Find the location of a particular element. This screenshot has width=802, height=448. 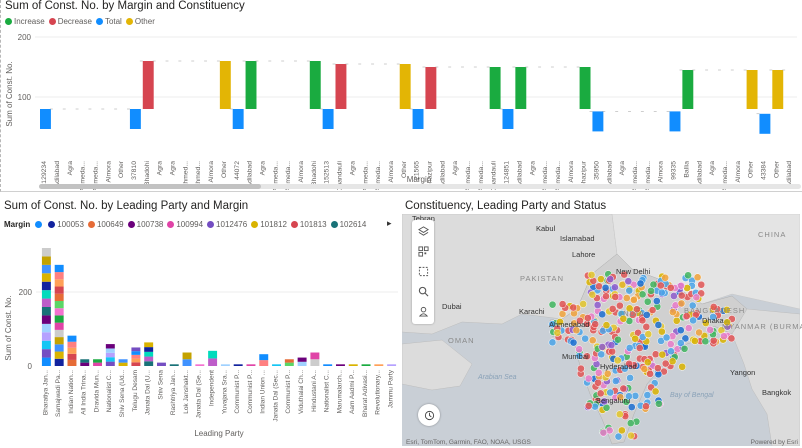

powered-by-esri: Powered by Esri is located at coordinates (774, 442).